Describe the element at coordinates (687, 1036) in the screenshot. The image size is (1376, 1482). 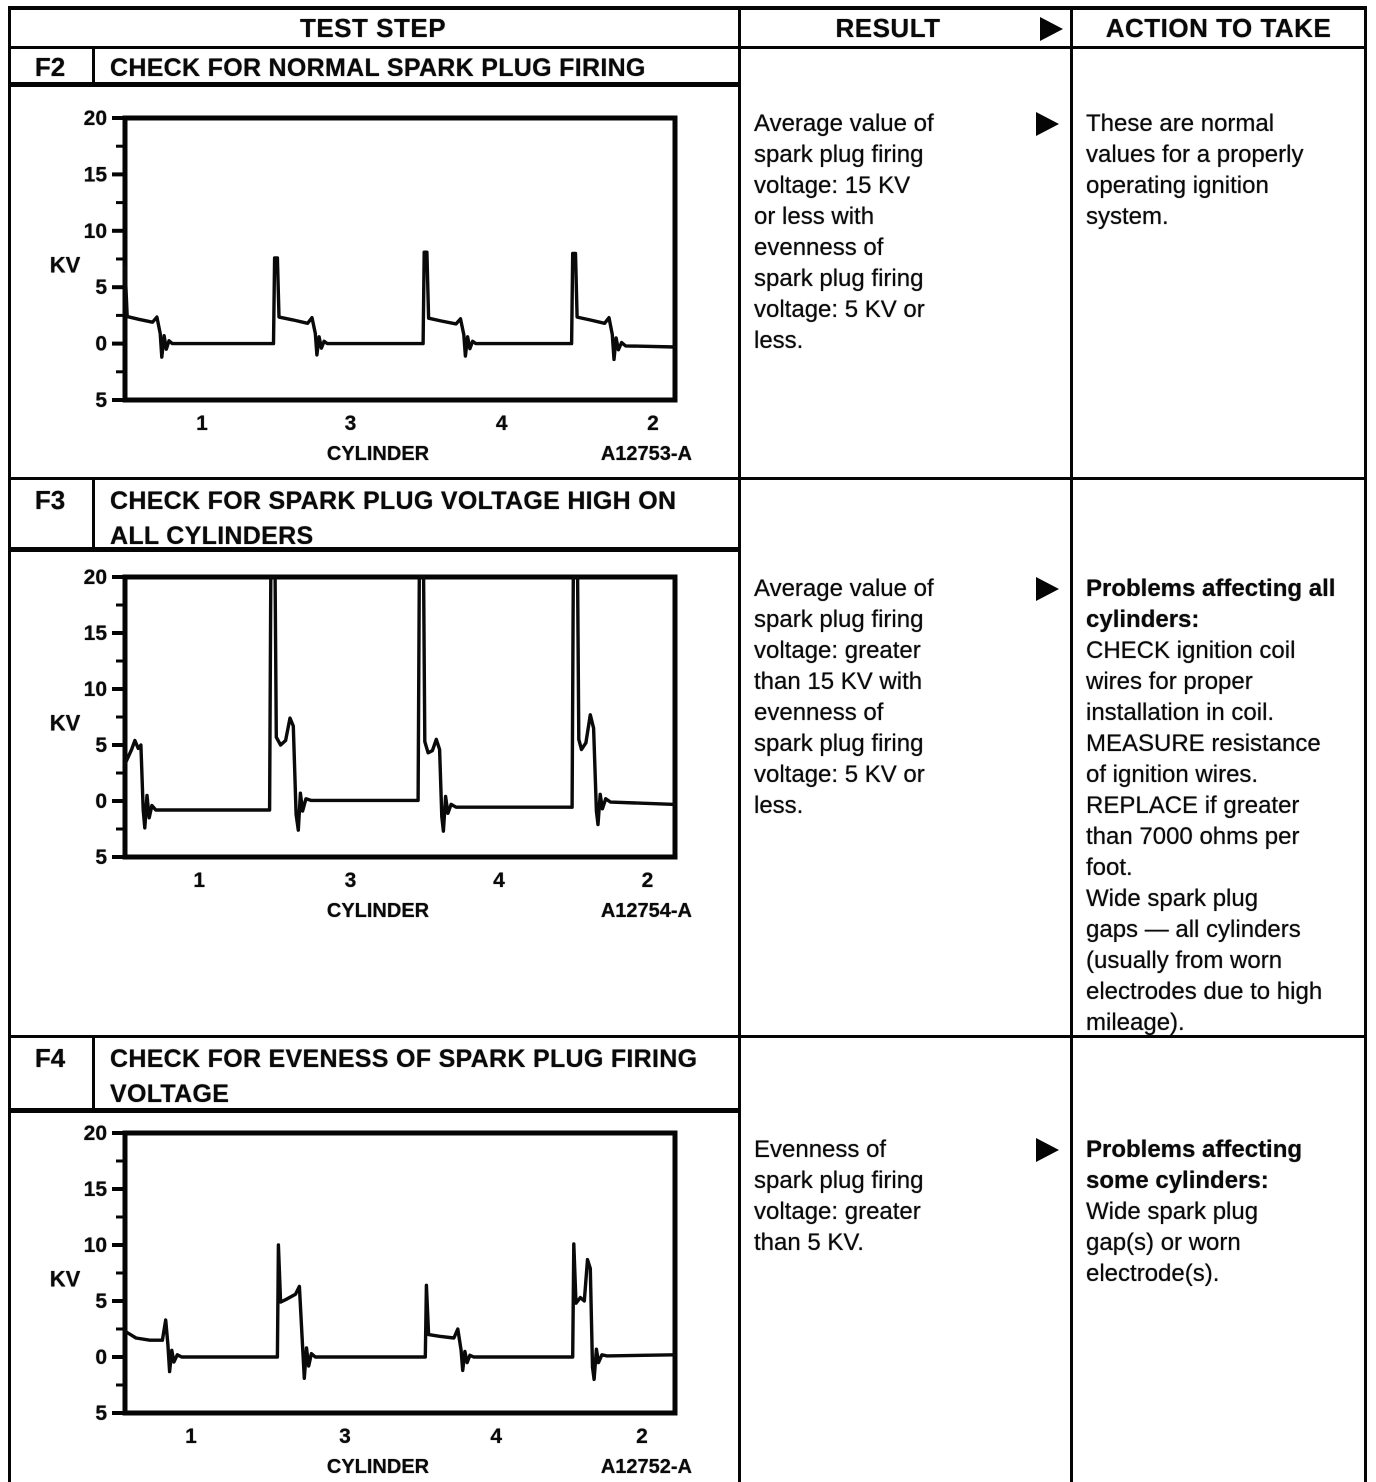
I see `f4-section-top-border` at that location.